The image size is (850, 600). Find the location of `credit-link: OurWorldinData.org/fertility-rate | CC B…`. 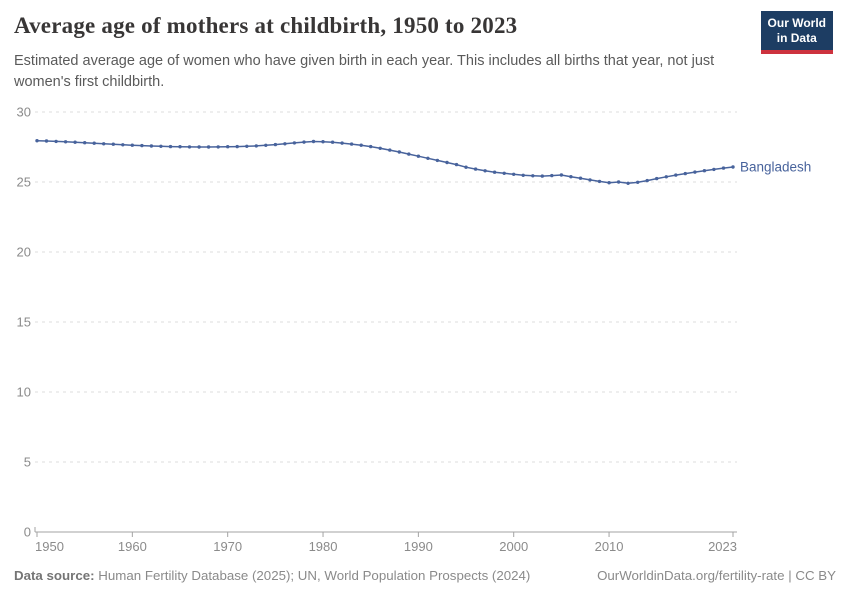

credit-link: OurWorldinData.org/fertility-rate | CC B… is located at coordinates (716, 575).